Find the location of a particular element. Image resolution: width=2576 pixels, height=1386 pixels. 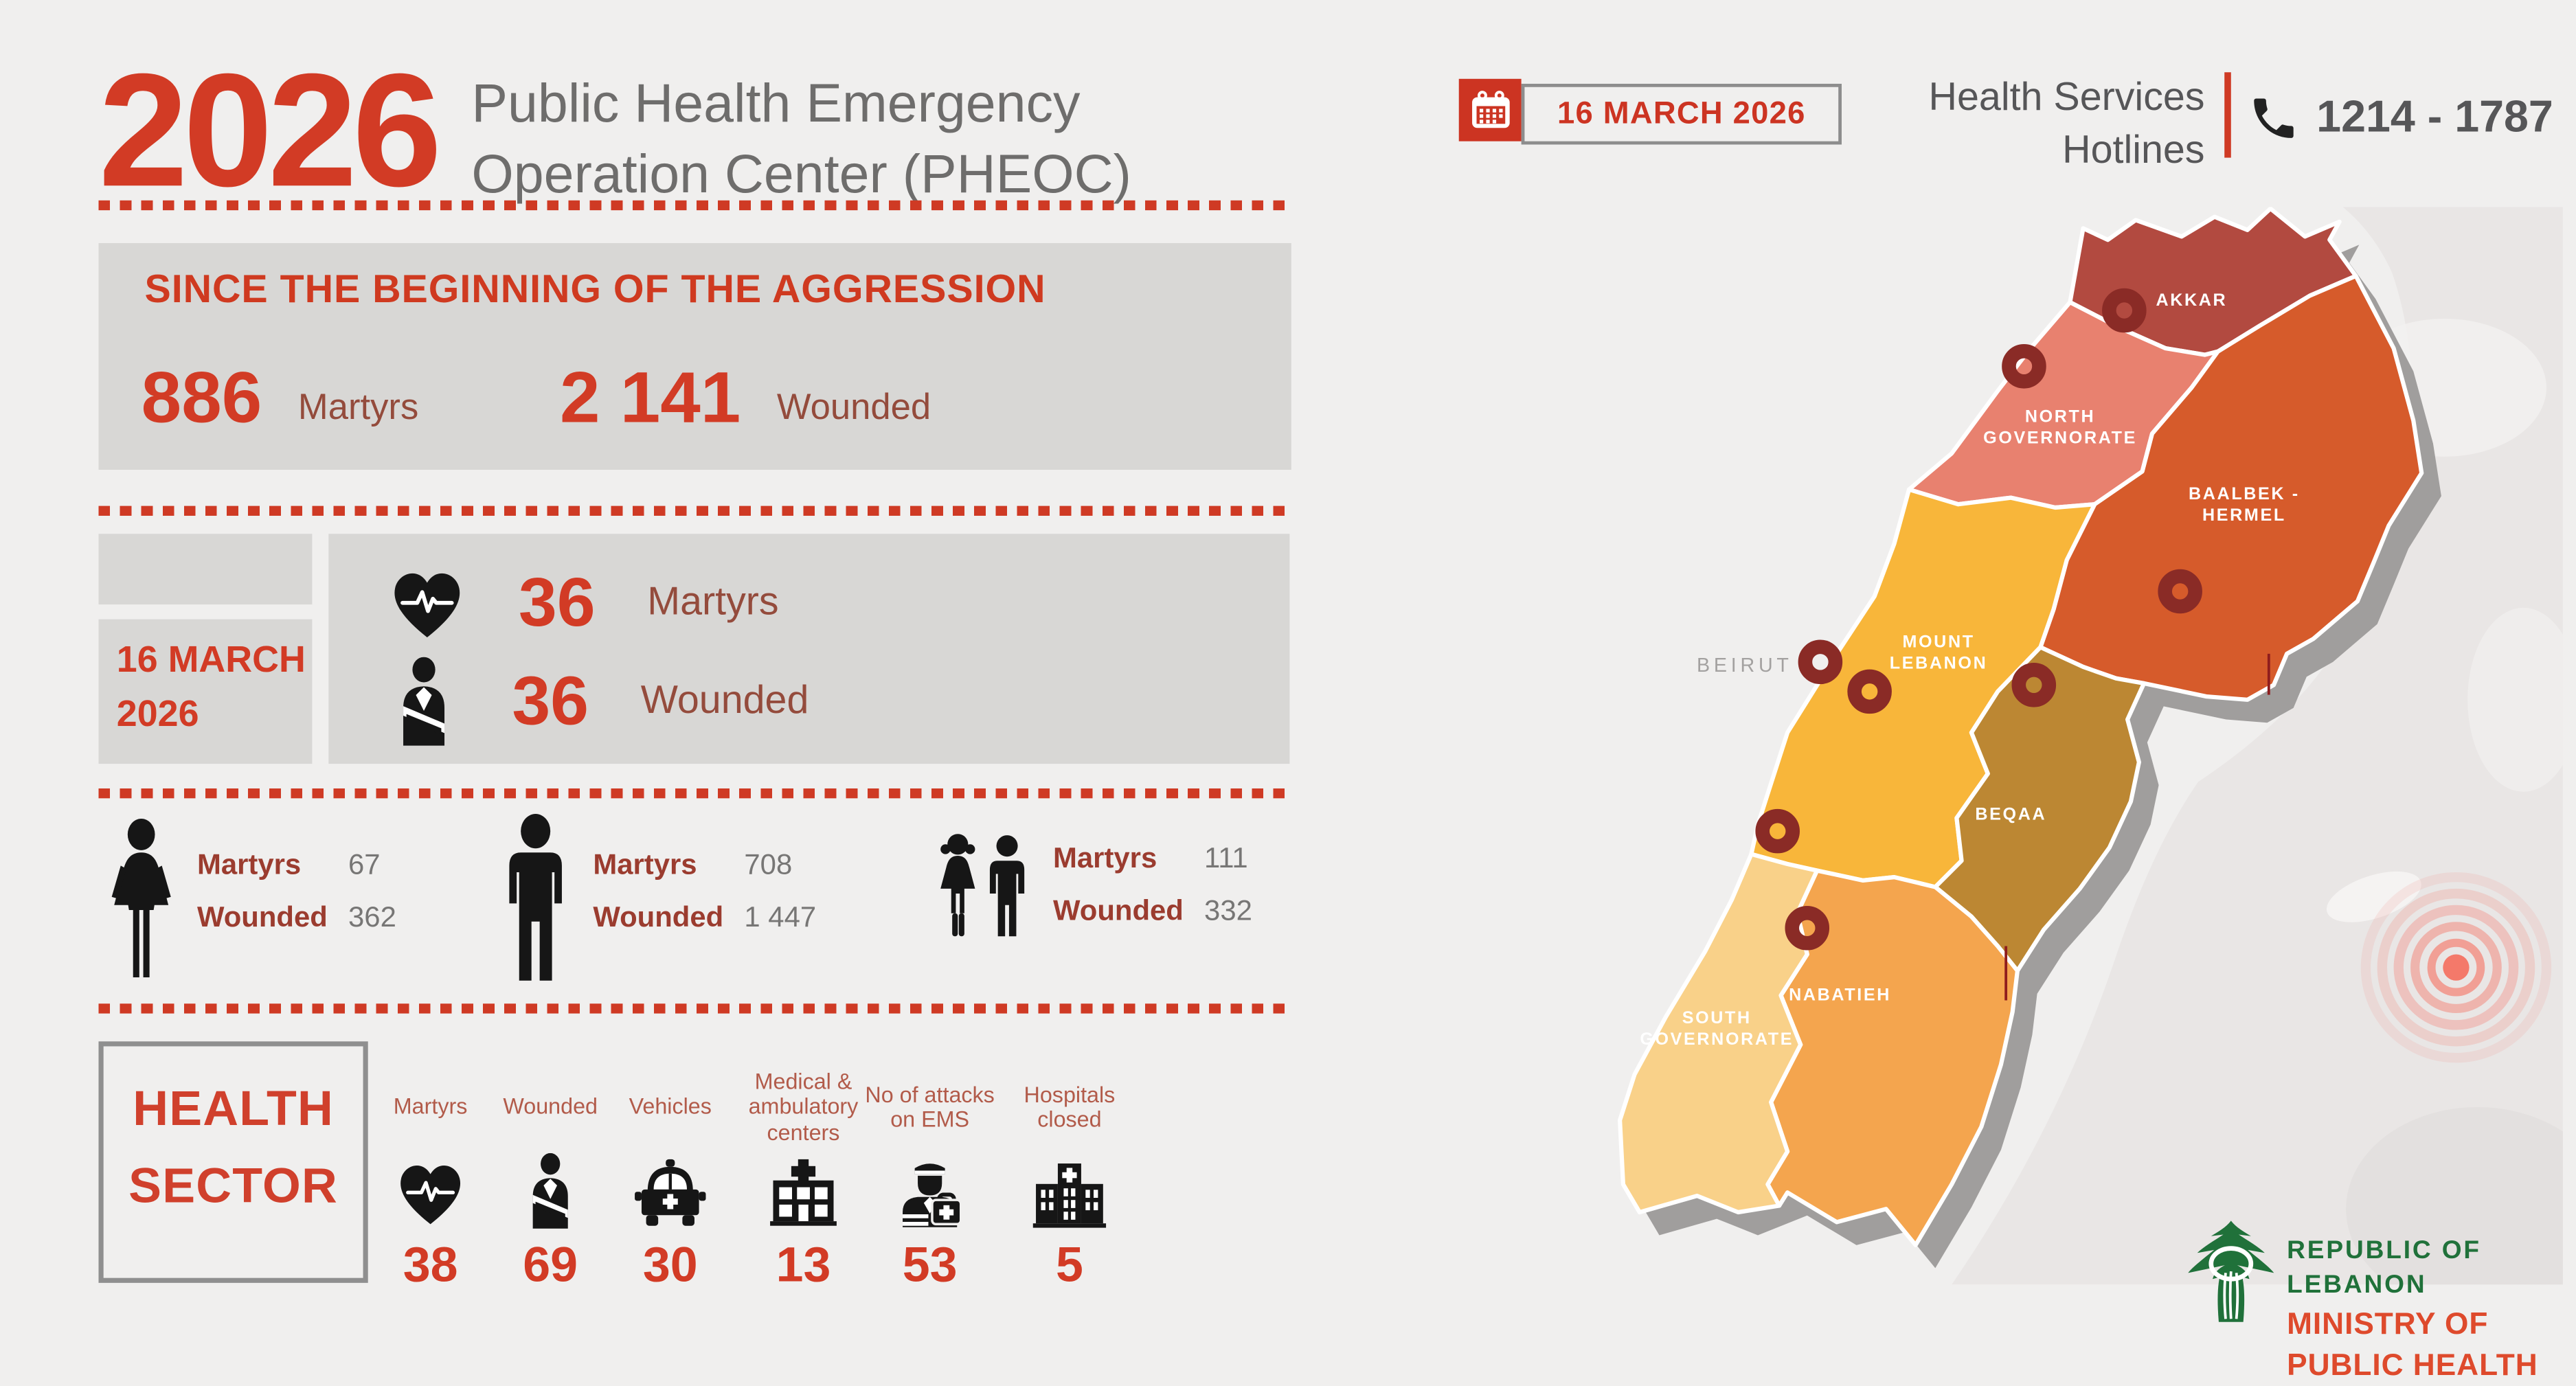

region-south-governorate is located at coordinates (1719, 1033).